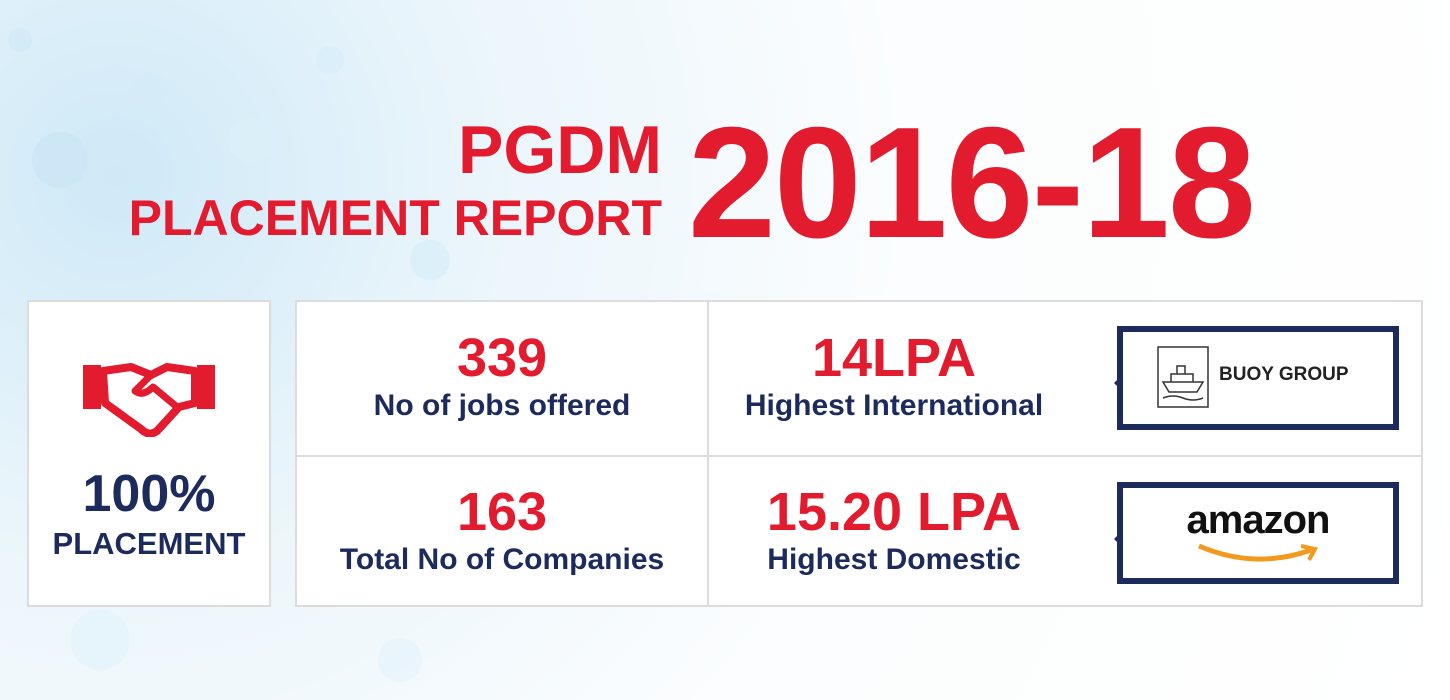 The height and width of the screenshot is (700, 1450). What do you see at coordinates (149, 543) in the screenshot?
I see `summary-label: PLACEMENT` at bounding box center [149, 543].